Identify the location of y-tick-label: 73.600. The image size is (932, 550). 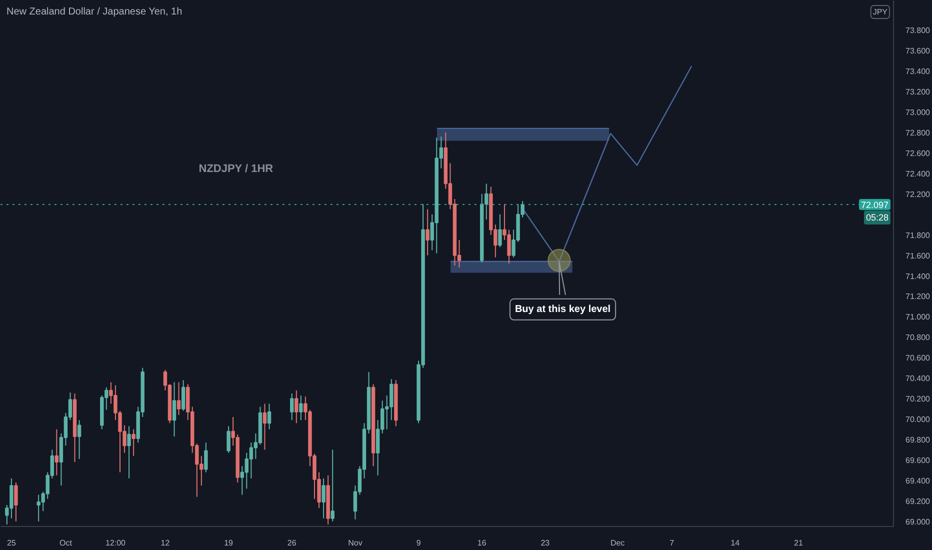
(918, 51).